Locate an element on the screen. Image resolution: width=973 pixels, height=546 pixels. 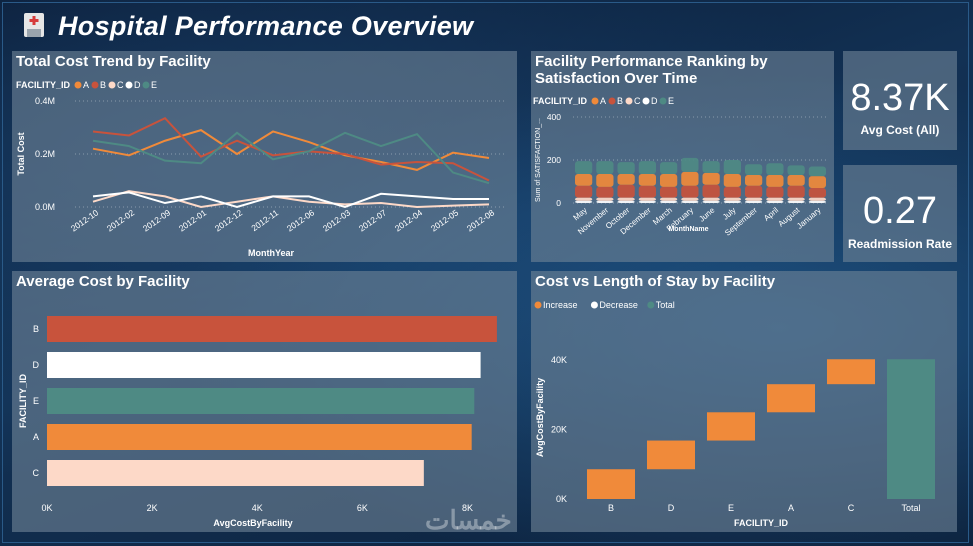
x-tick-label: July is located at coordinates (729, 214).